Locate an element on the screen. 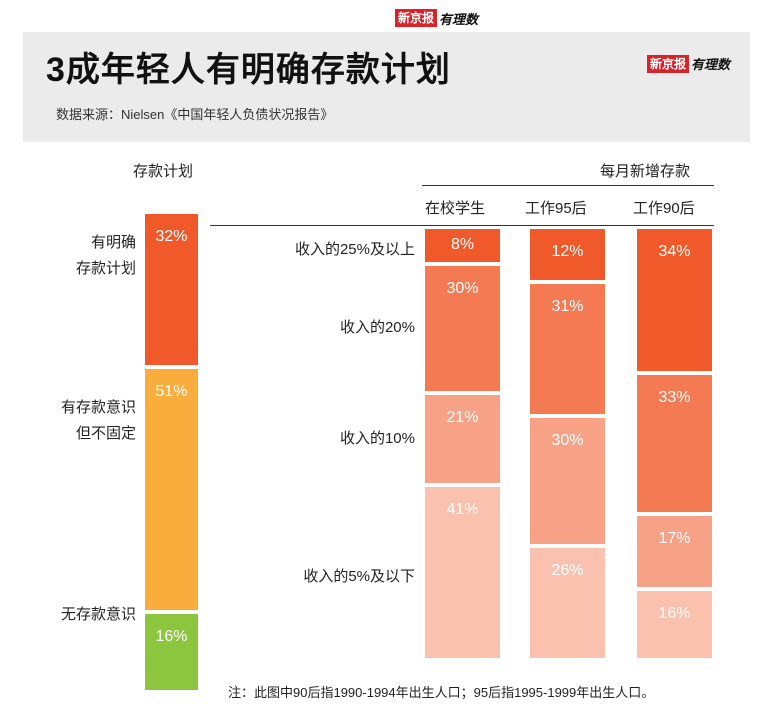 The image size is (768, 714). group-2-segment-0: 34% is located at coordinates (674, 300).